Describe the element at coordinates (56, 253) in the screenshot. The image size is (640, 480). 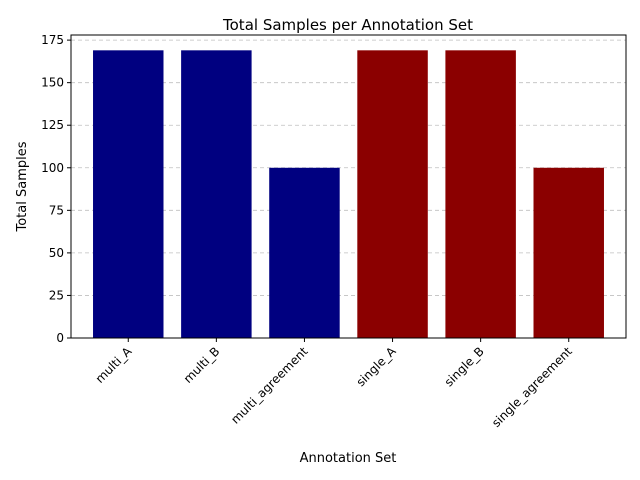
I see `y-tick-label: 50` at that location.